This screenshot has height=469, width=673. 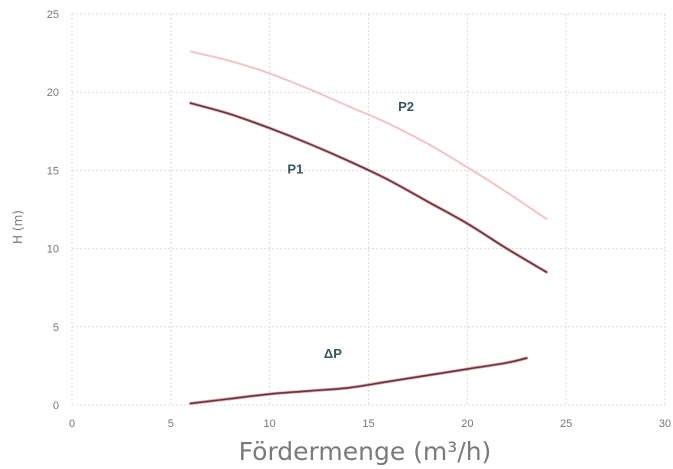 I want to click on series-label: ΔP, so click(x=333, y=353).